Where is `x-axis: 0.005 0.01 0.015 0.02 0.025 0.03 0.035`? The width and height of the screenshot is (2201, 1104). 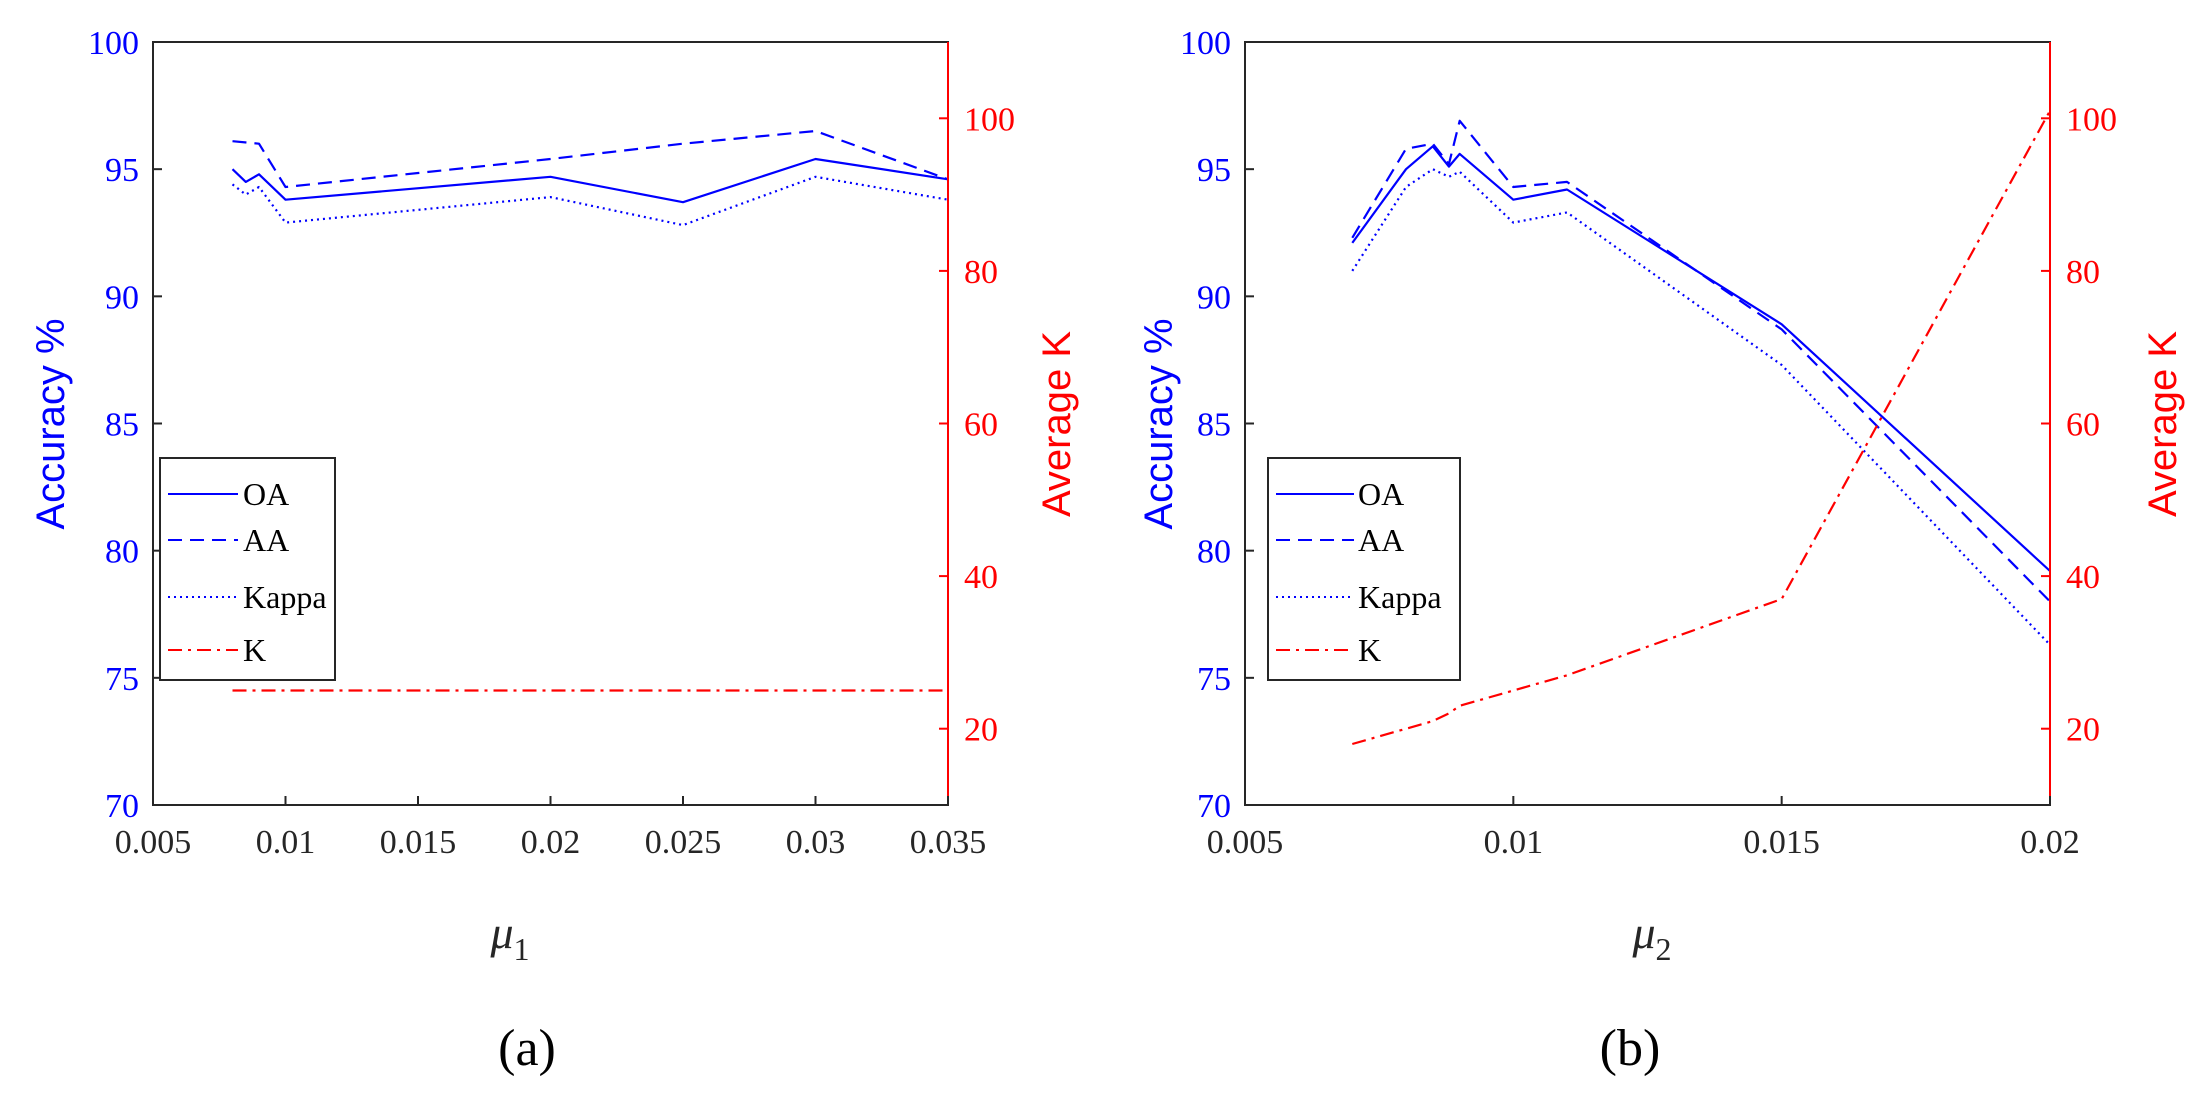 x-axis: 0.005 0.01 0.015 0.02 0.025 0.03 0.035 is located at coordinates (551, 828).